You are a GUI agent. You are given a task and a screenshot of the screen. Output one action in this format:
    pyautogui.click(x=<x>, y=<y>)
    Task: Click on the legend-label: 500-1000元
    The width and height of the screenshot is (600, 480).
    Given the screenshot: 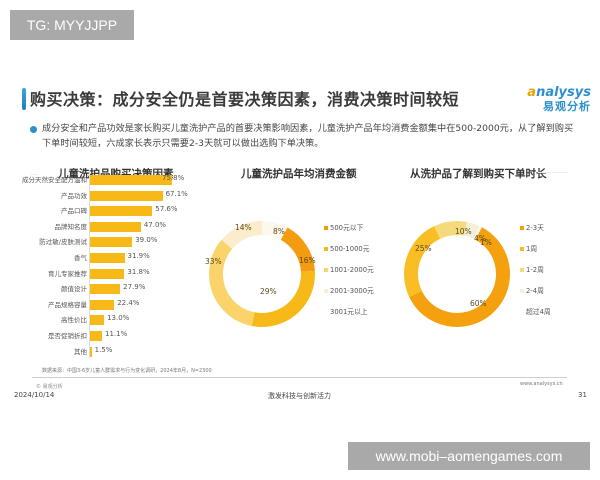 What is the action you would take?
    pyautogui.click(x=350, y=249)
    